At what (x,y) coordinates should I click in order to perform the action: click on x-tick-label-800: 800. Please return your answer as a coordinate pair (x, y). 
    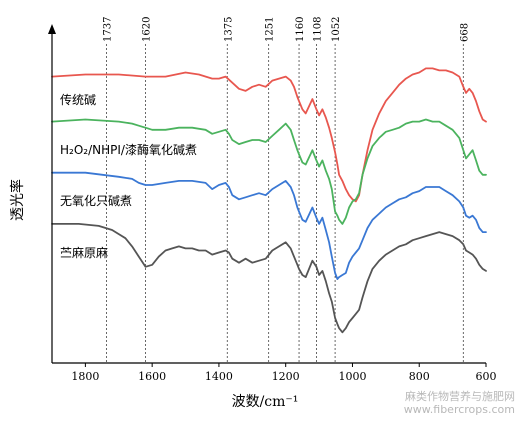
    Looking at the image, I should click on (419, 376).